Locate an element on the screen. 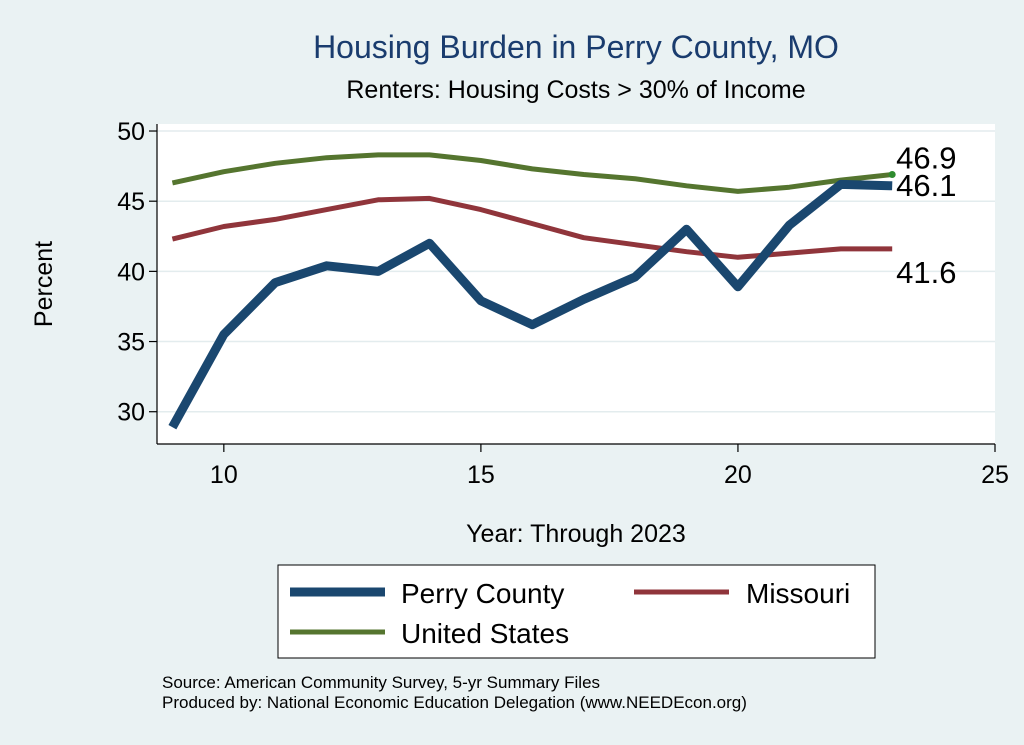 This screenshot has height=745, width=1024. series-line-missouri is located at coordinates (532, 227).